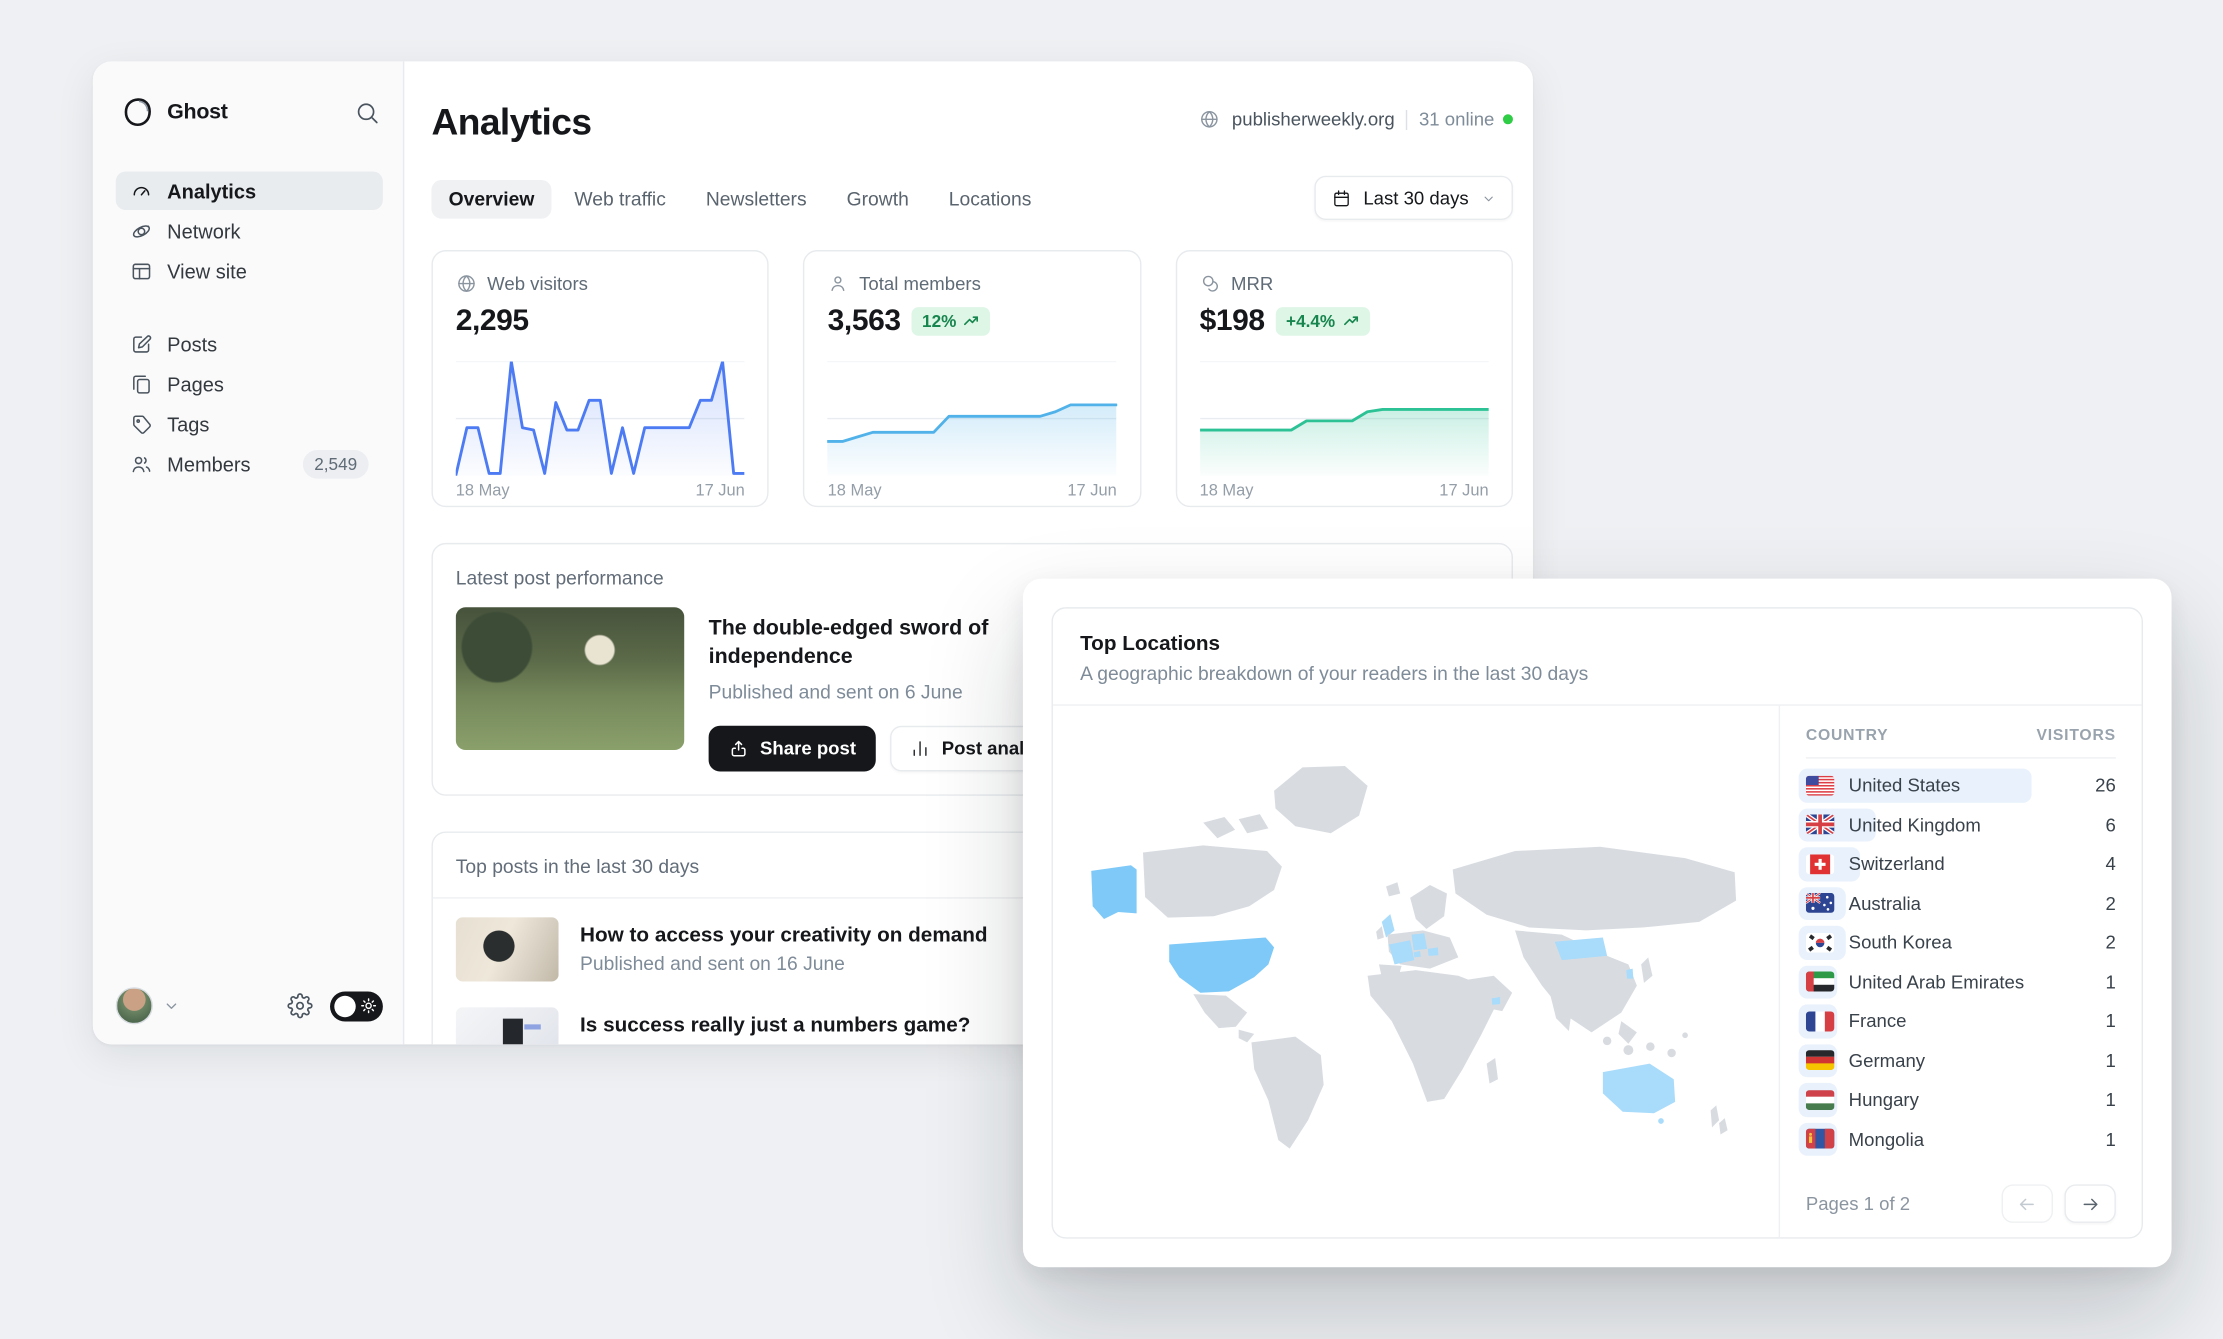 The height and width of the screenshot is (1339, 2223). What do you see at coordinates (300, 1006) in the screenshot?
I see `settings-gear-button` at bounding box center [300, 1006].